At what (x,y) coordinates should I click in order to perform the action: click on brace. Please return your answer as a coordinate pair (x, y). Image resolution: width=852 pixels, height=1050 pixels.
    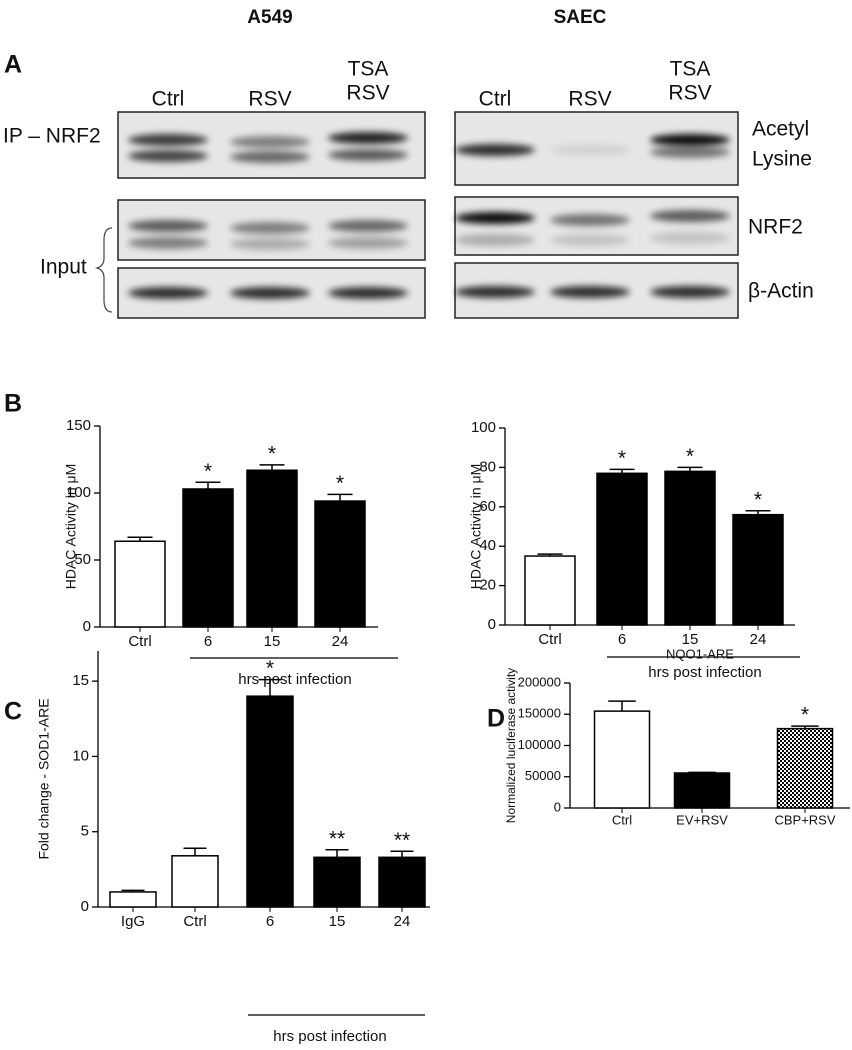
    Looking at the image, I should click on (103, 270).